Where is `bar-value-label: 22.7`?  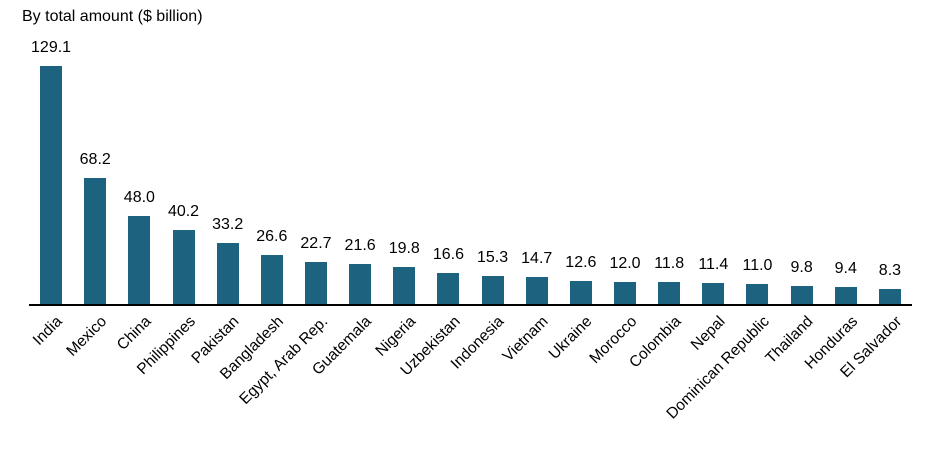 bar-value-label: 22.7 is located at coordinates (316, 244).